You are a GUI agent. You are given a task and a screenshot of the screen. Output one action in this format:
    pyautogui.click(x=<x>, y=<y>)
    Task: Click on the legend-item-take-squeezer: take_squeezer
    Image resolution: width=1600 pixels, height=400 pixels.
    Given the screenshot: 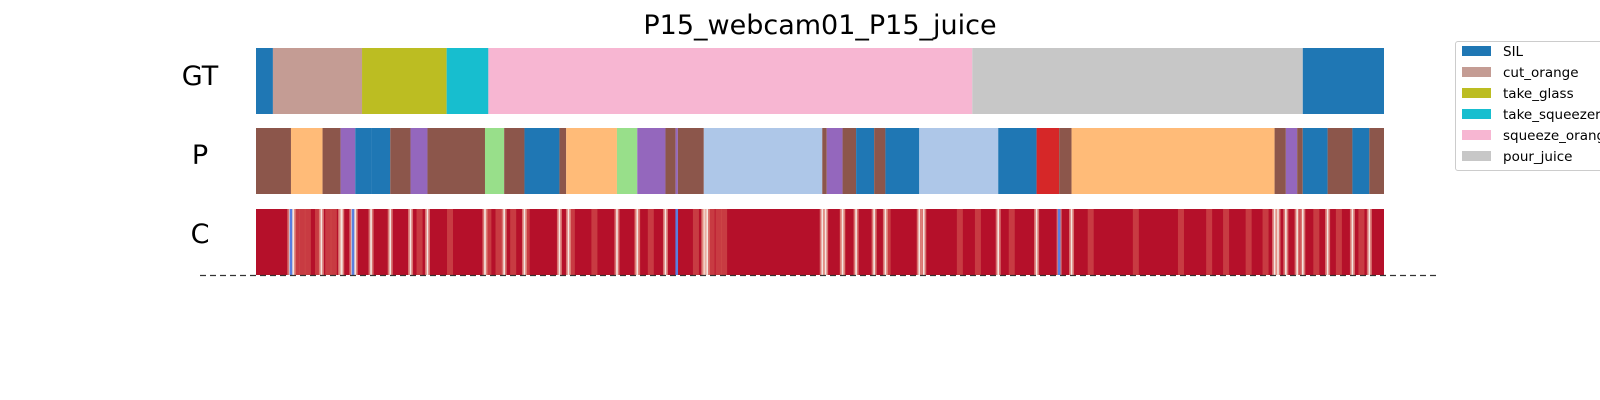 What is the action you would take?
    pyautogui.click(x=1531, y=117)
    